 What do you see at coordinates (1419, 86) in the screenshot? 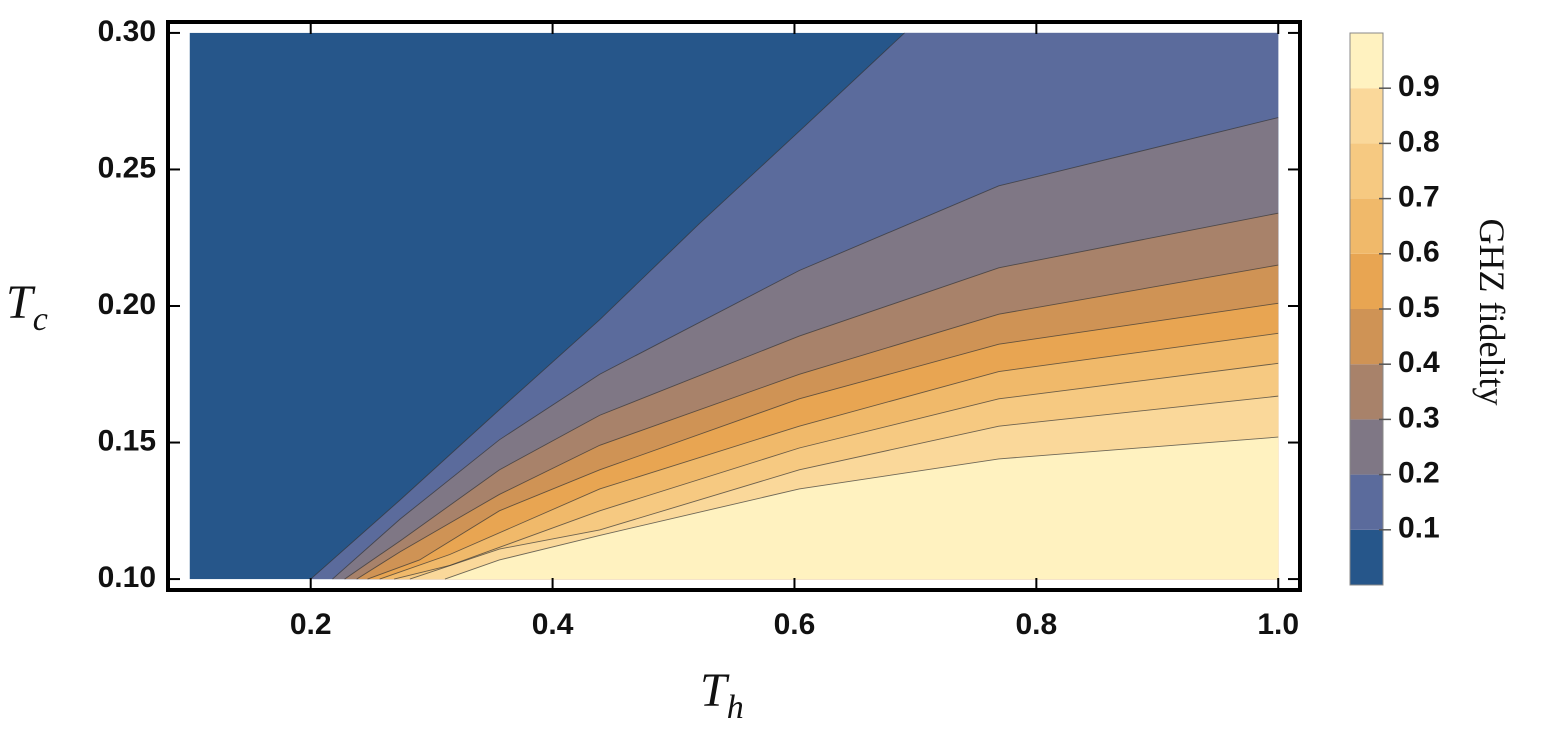
I see `colorbar-tick-label: 0.9` at bounding box center [1419, 86].